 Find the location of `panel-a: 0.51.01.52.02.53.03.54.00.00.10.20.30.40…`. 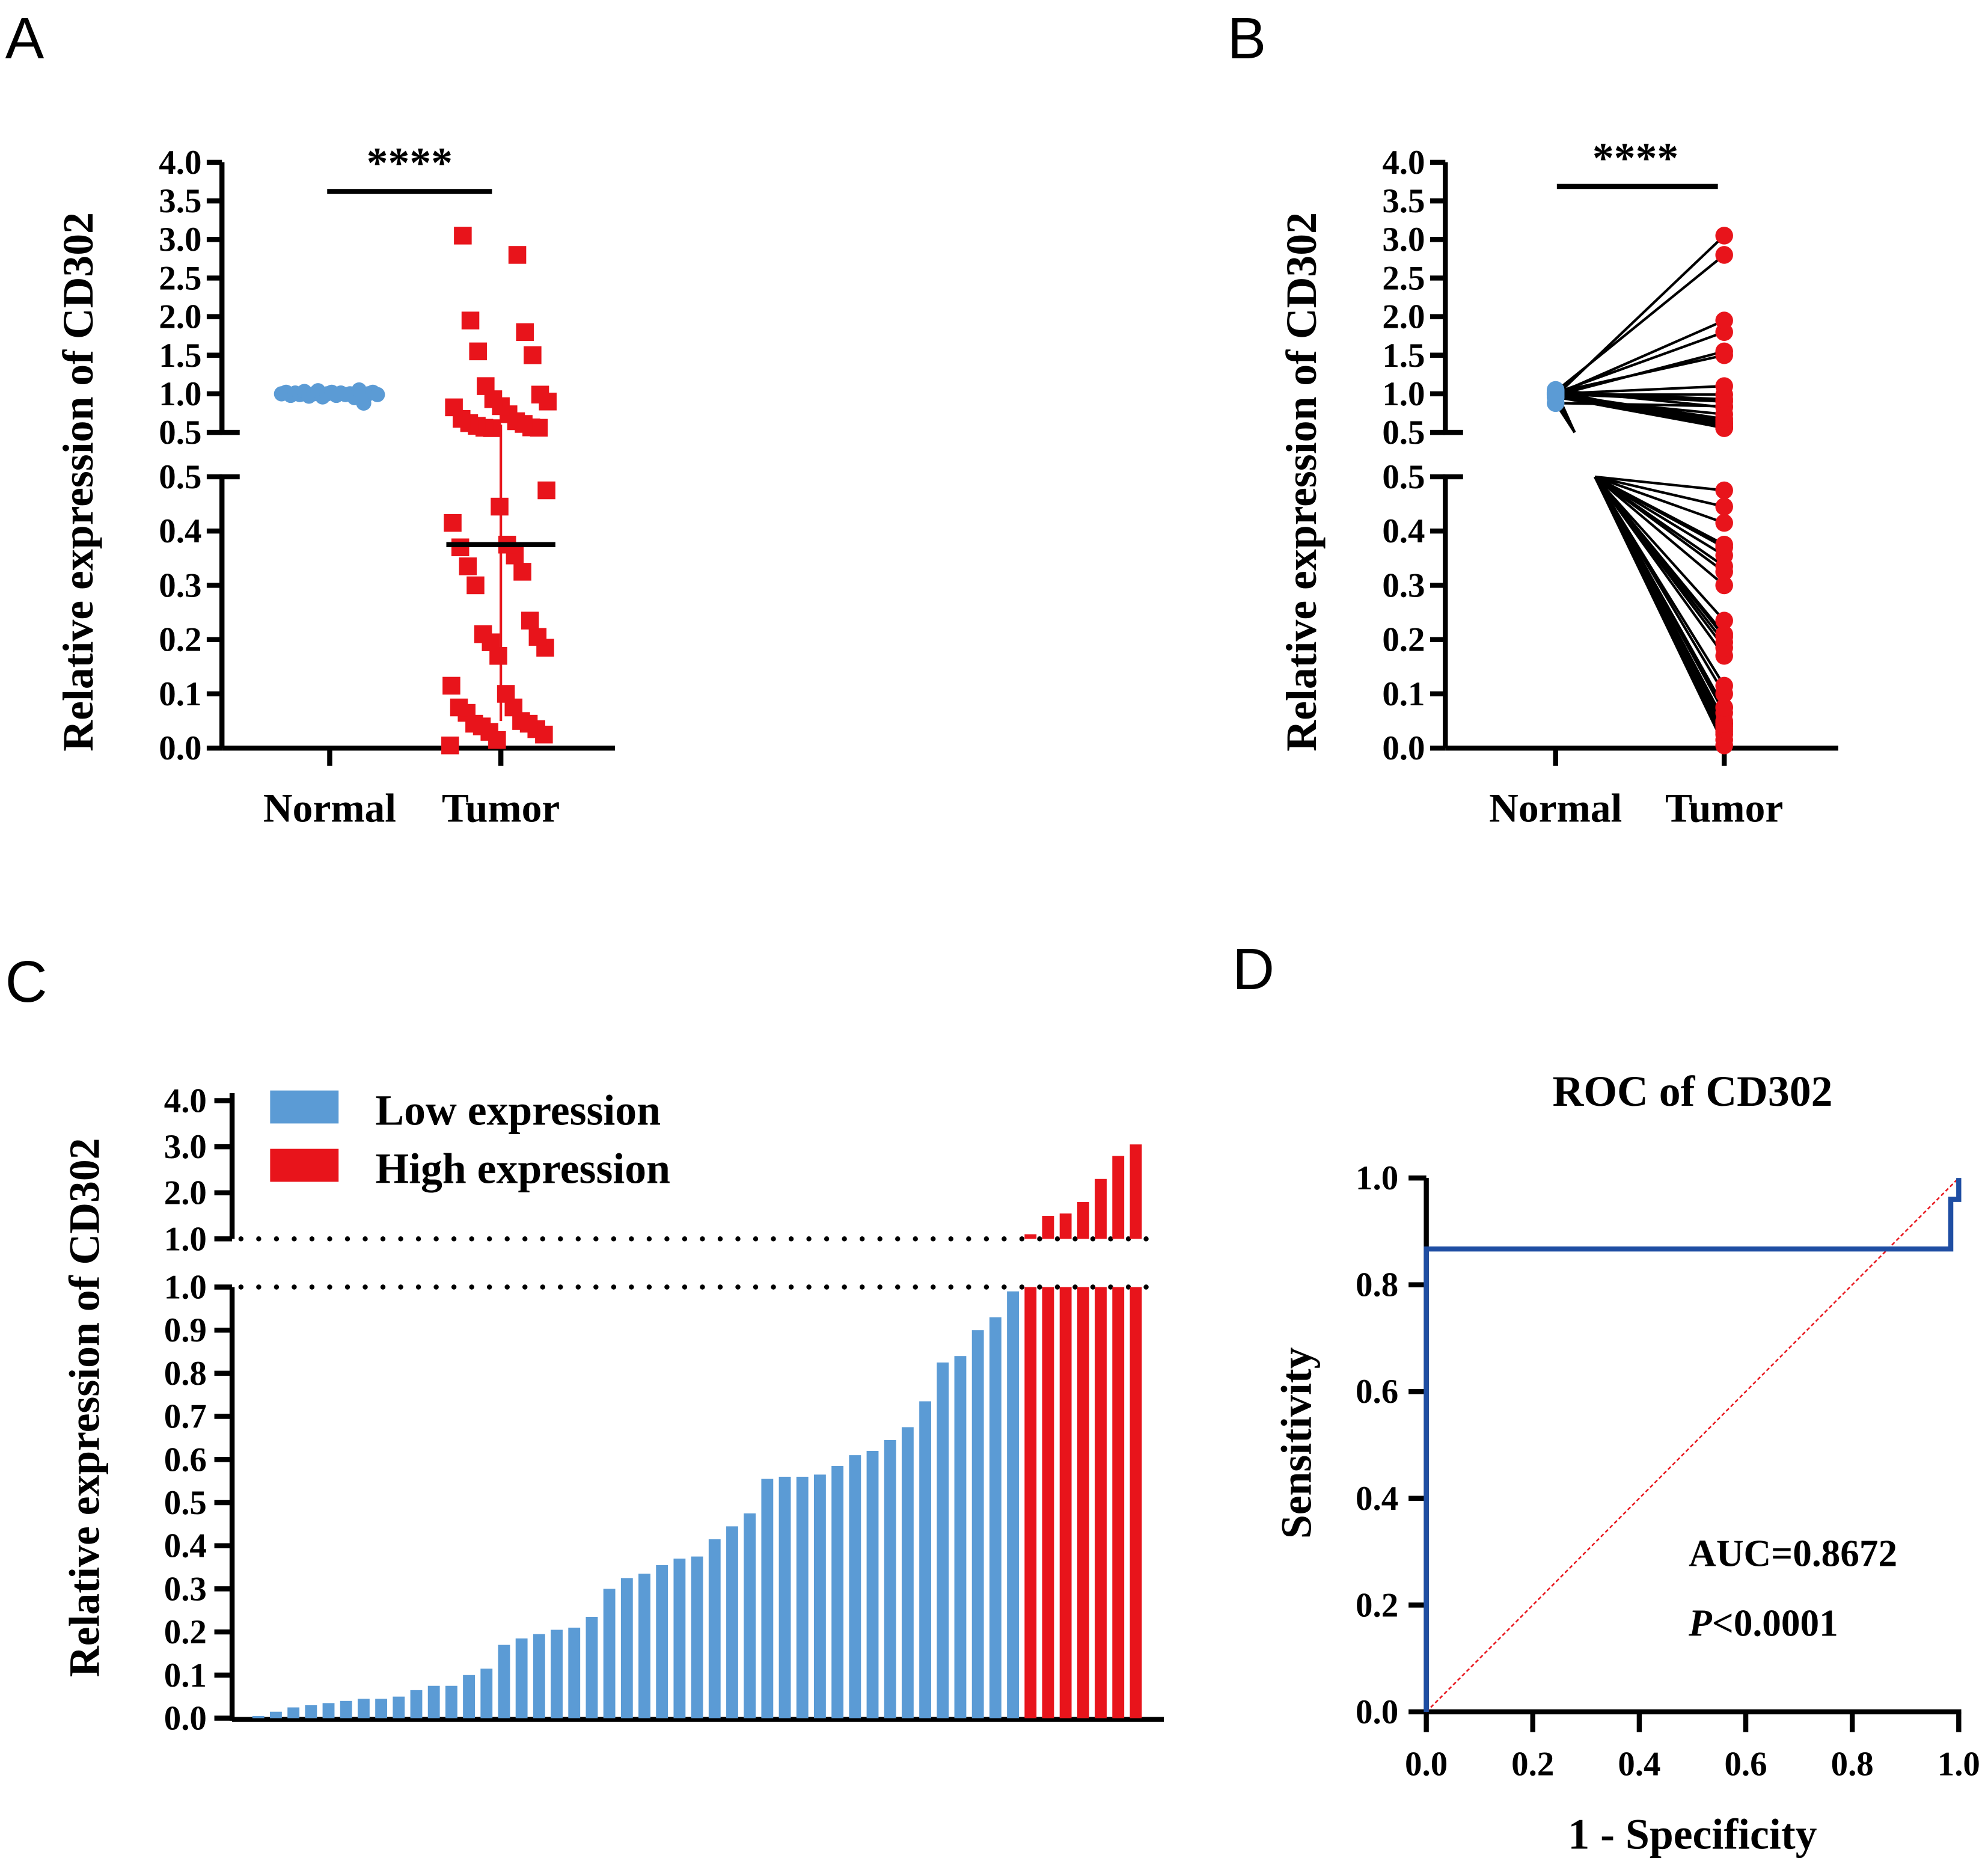

panel-a: 0.51.01.52.02.53.03.54.00.00.10.20.30.40… is located at coordinates (334, 485).